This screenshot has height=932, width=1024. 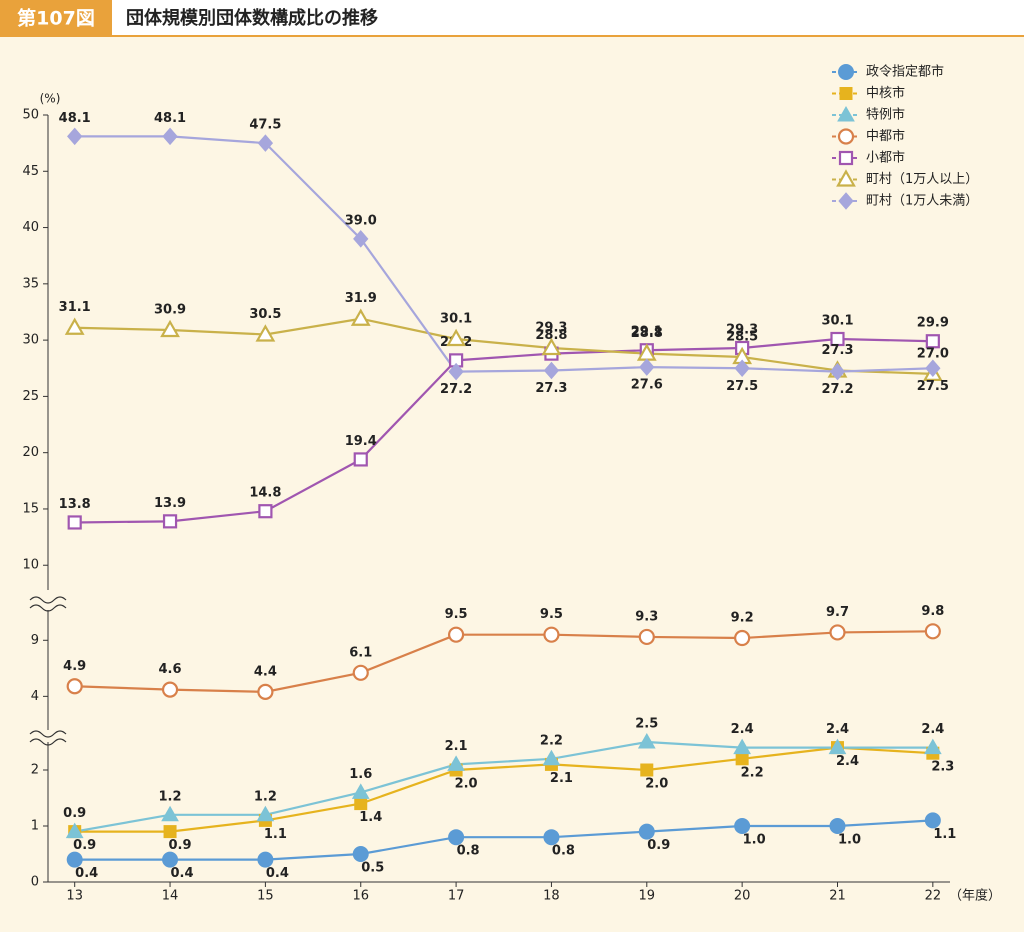 I want to click on data-label: 13.9, so click(x=170, y=503).